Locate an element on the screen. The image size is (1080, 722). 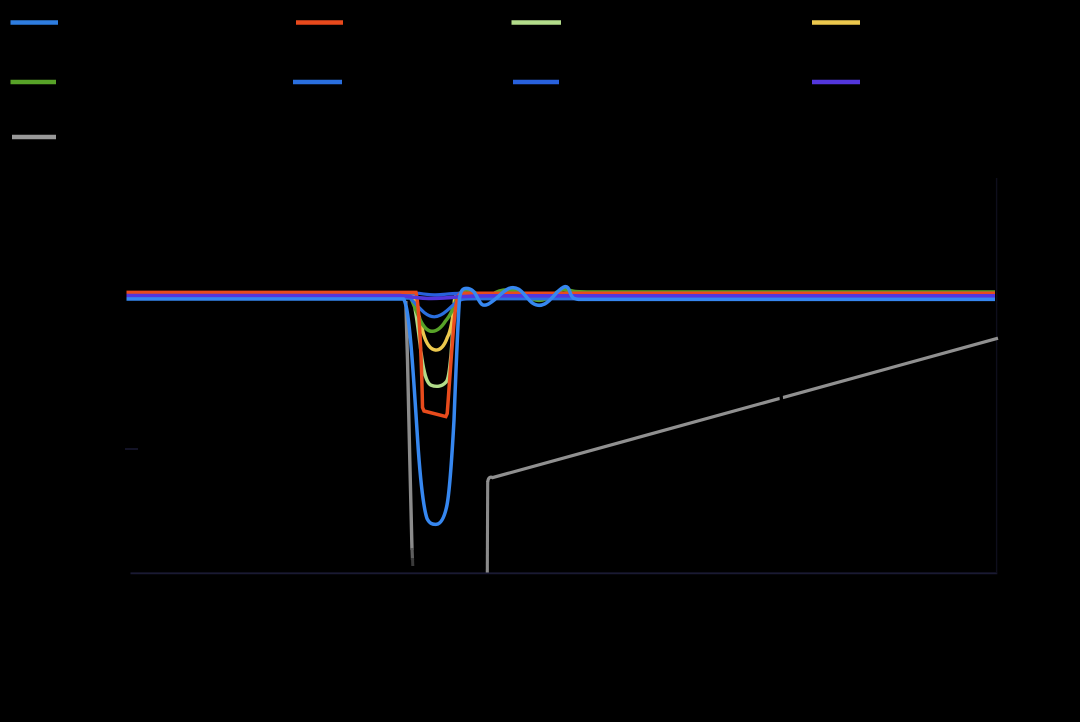
svg-text: Time is located at coordinates (555, 682).